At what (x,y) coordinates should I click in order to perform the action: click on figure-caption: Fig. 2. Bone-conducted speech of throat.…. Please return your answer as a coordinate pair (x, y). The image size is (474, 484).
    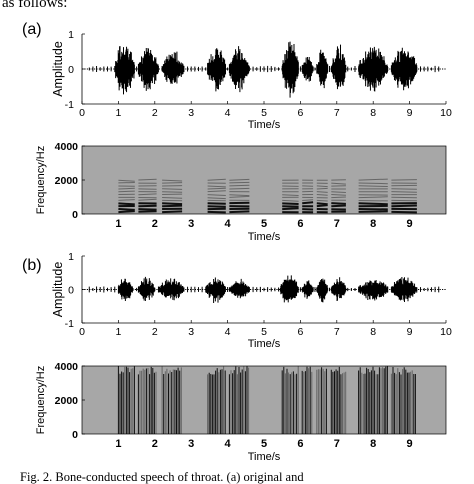
    Looking at the image, I should click on (162, 477).